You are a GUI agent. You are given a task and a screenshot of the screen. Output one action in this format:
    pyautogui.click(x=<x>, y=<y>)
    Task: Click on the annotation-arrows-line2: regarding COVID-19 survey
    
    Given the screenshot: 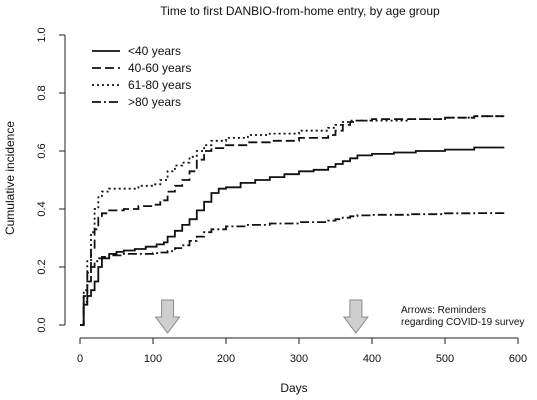 What is the action you would take?
    pyautogui.click(x=462, y=322)
    